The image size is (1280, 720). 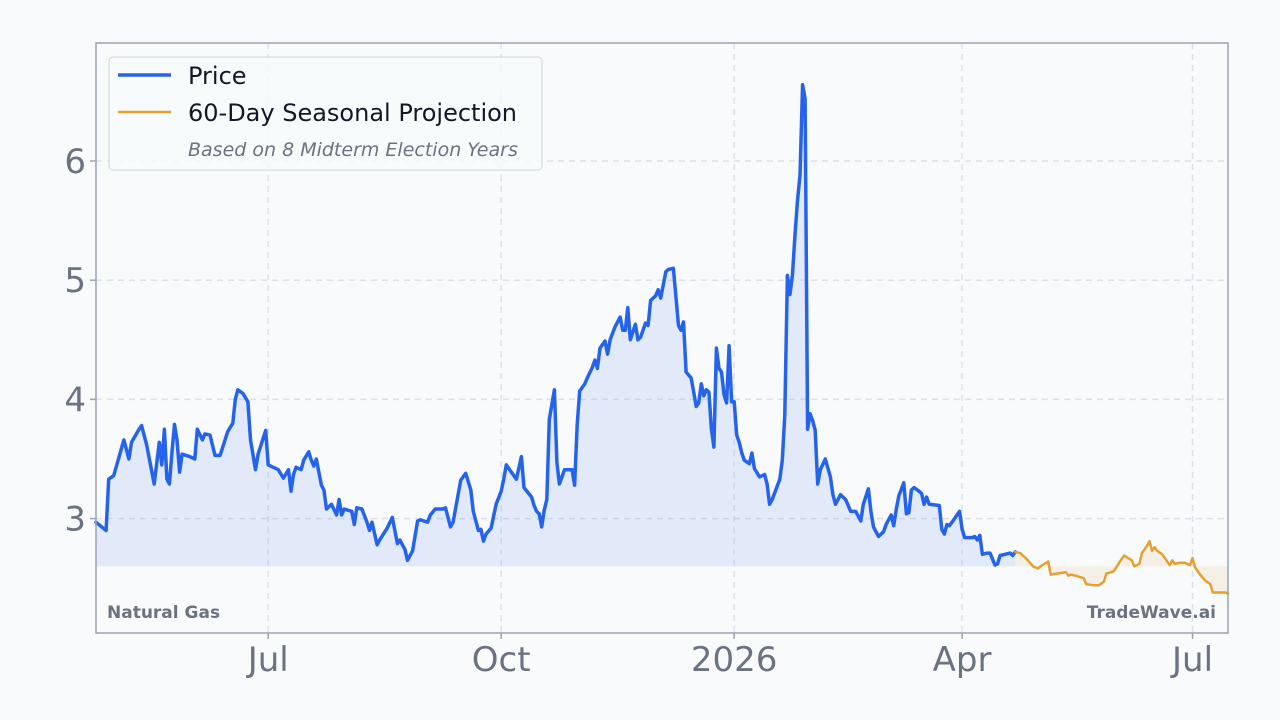 What do you see at coordinates (75, 162) in the screenshot?
I see `y-tick-label: 6` at bounding box center [75, 162].